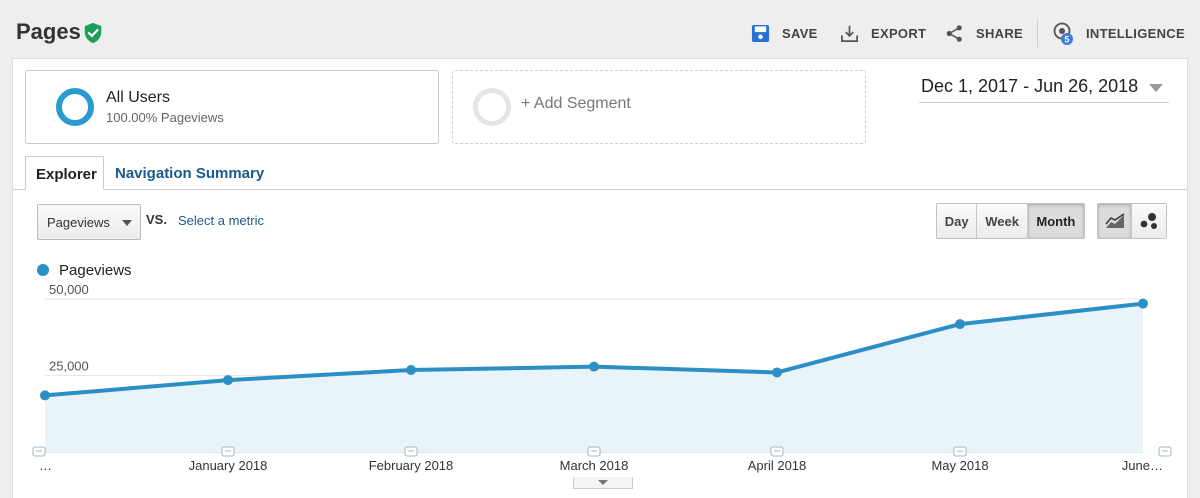 Image resolution: width=1200 pixels, height=498 pixels. I want to click on metric-dropdown: Pageviews, so click(89, 222).